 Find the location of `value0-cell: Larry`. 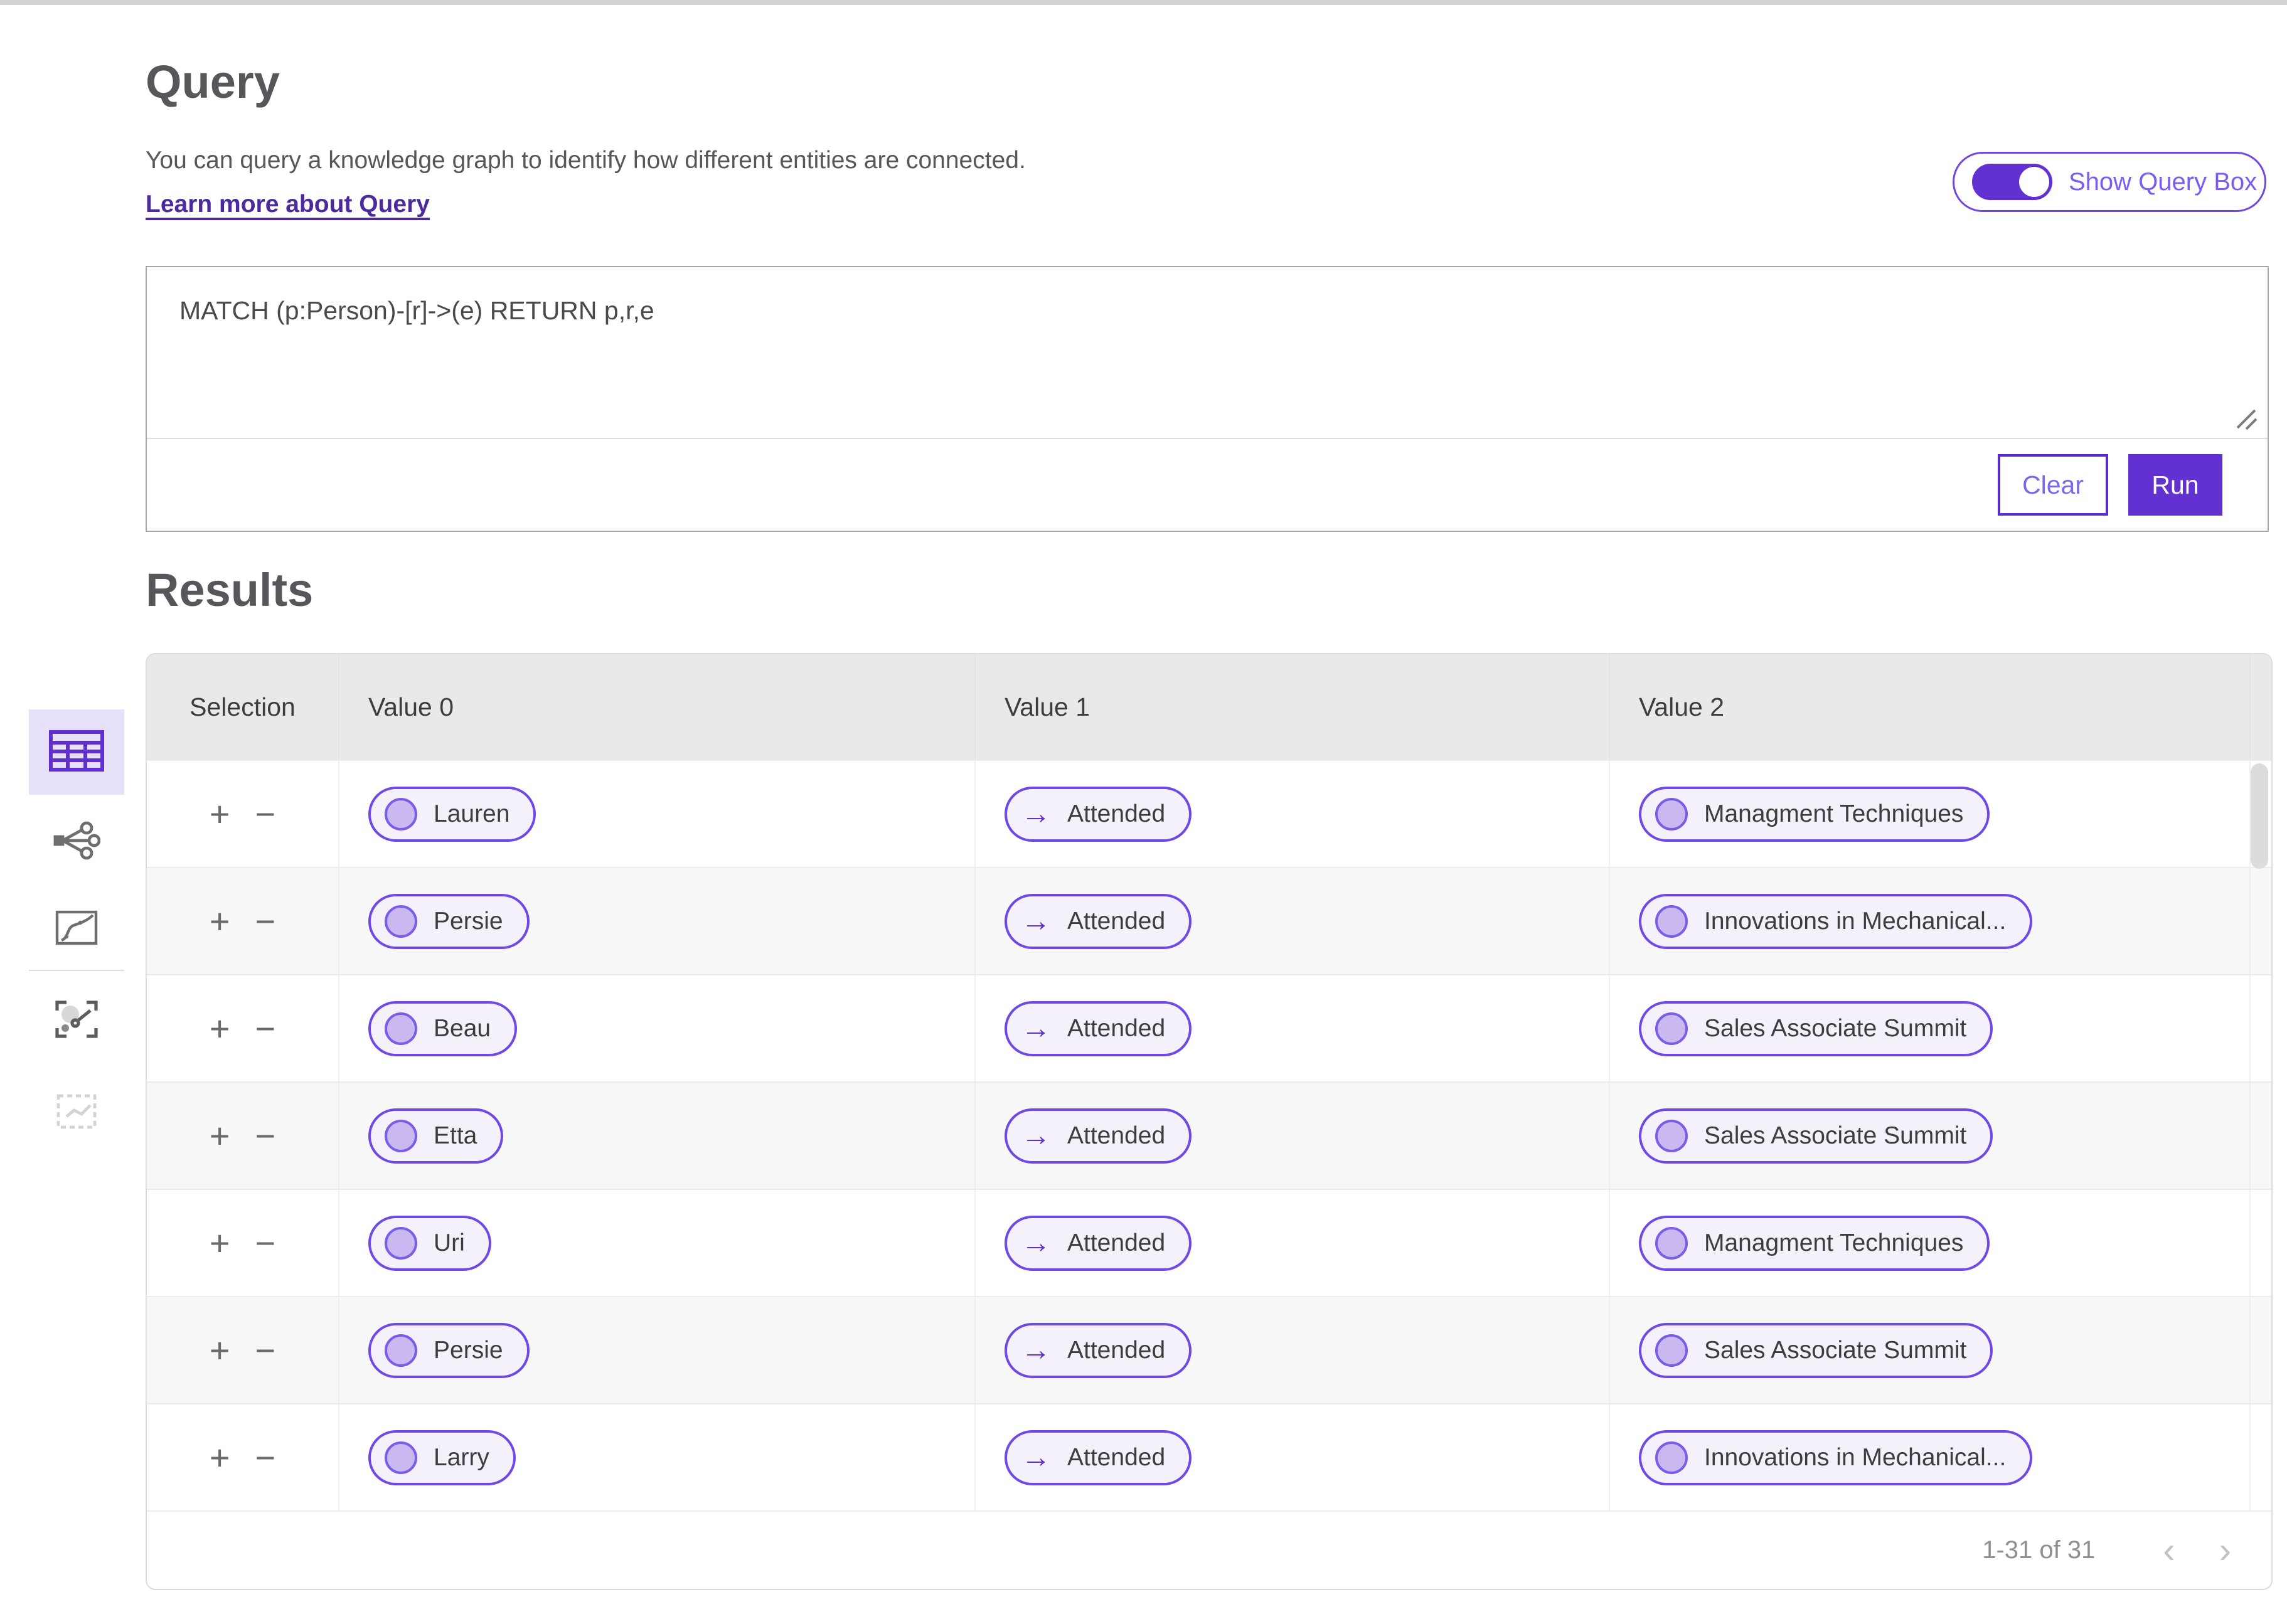

value0-cell: Larry is located at coordinates (656, 1457).